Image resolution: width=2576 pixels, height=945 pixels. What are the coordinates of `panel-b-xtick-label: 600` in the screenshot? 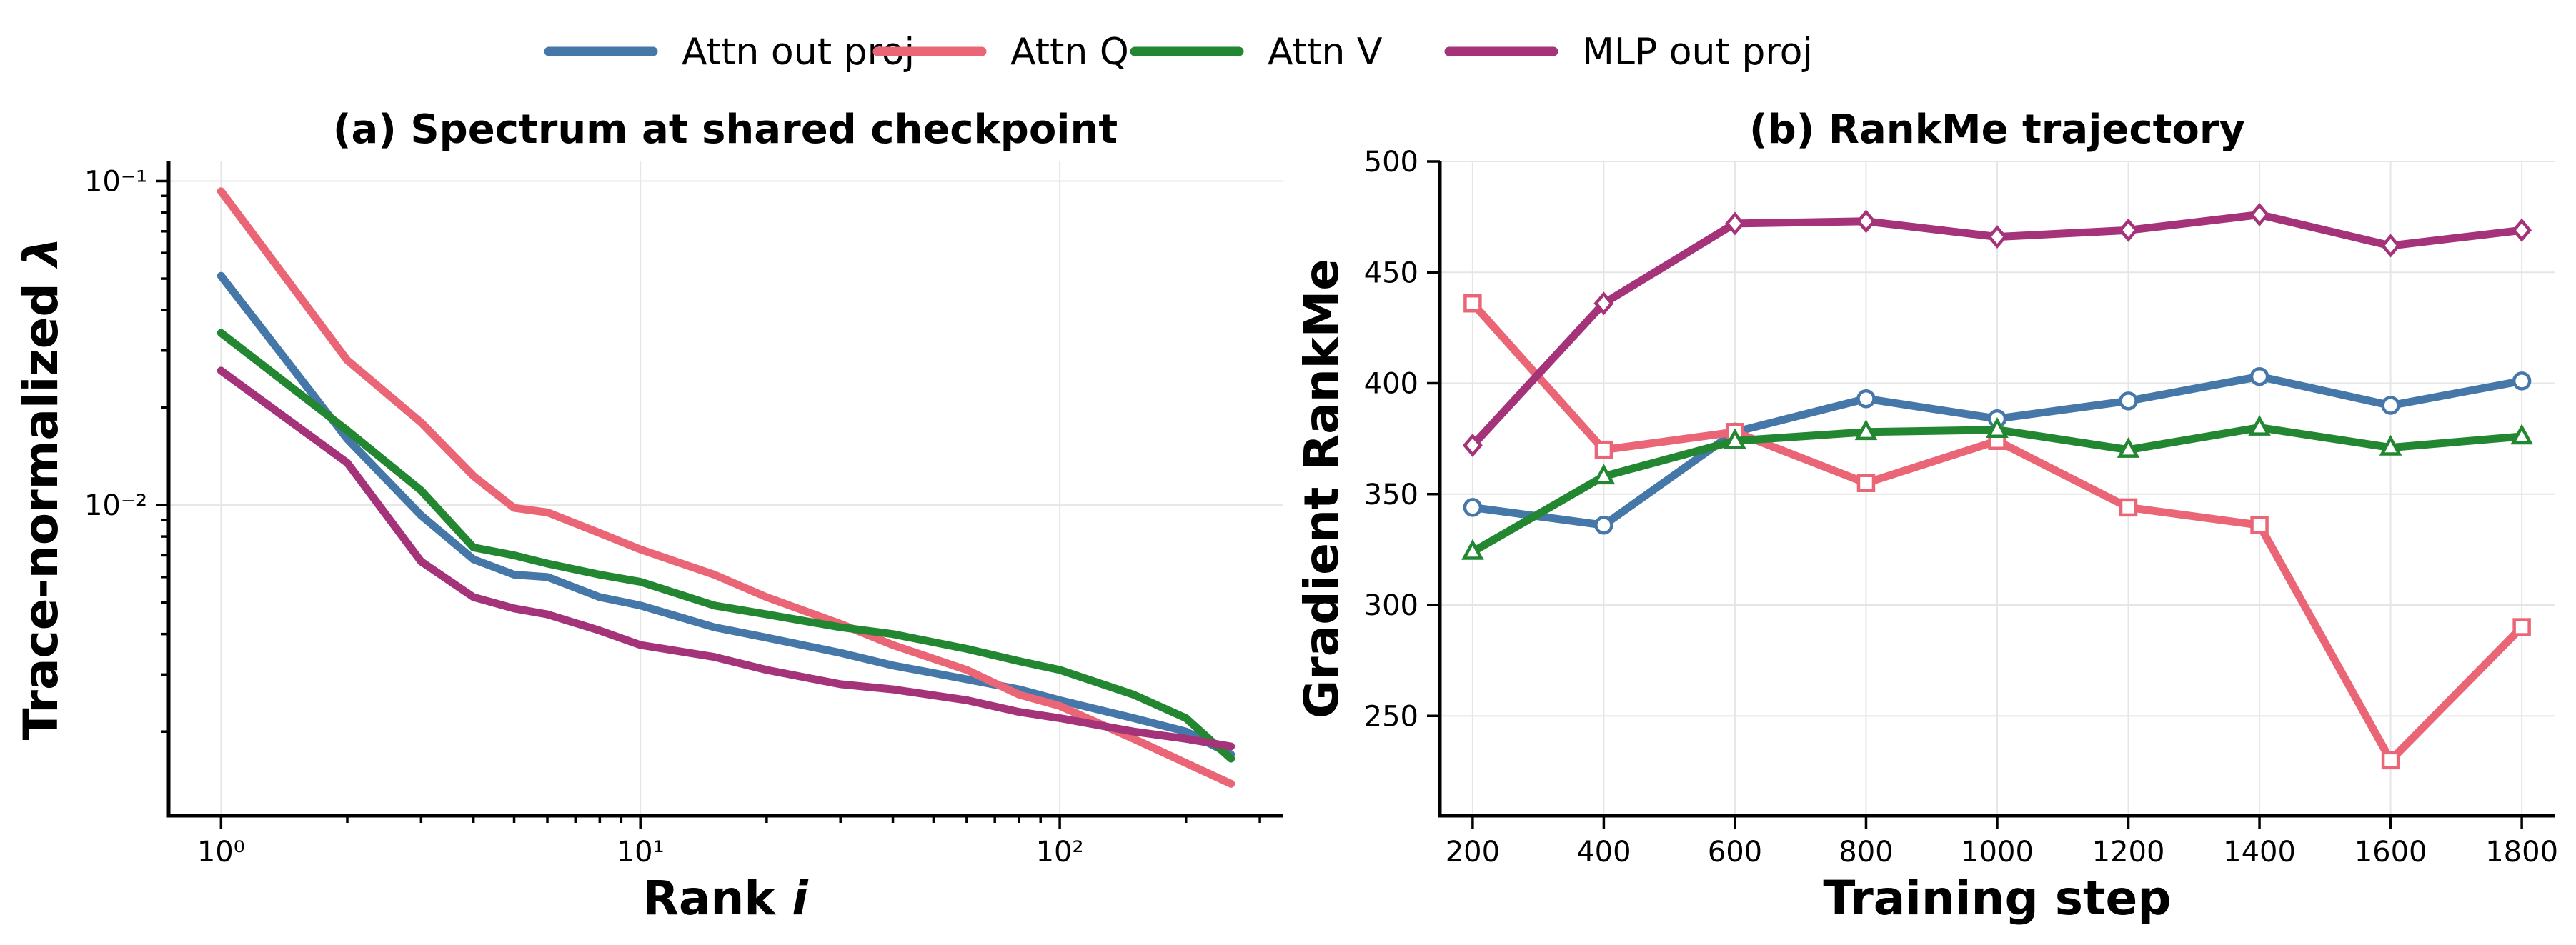 It's located at (1735, 852).